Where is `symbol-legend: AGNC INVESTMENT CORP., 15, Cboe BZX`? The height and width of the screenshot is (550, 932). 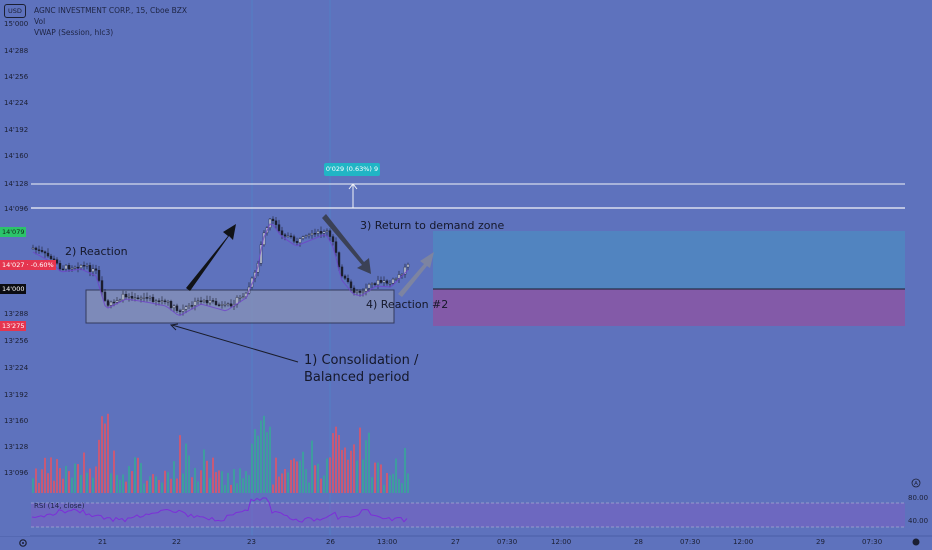 symbol-legend: AGNC INVESTMENT CORP., 15, Cboe BZX is located at coordinates (111, 10).